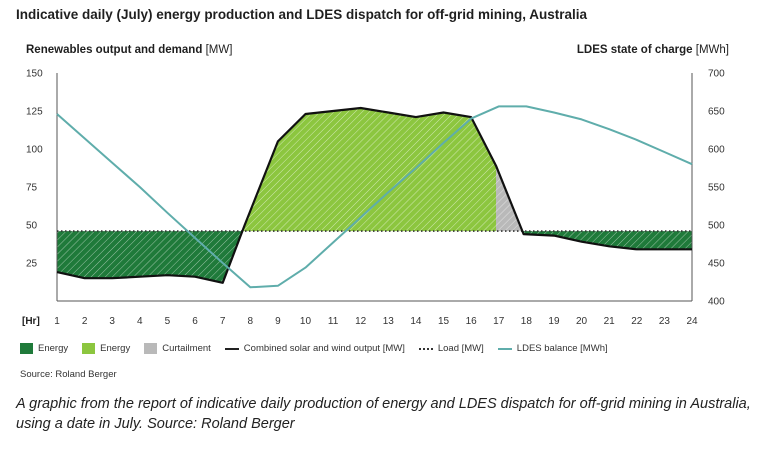 The image size is (759, 450). I want to click on x-tick-label: 2, so click(85, 321).